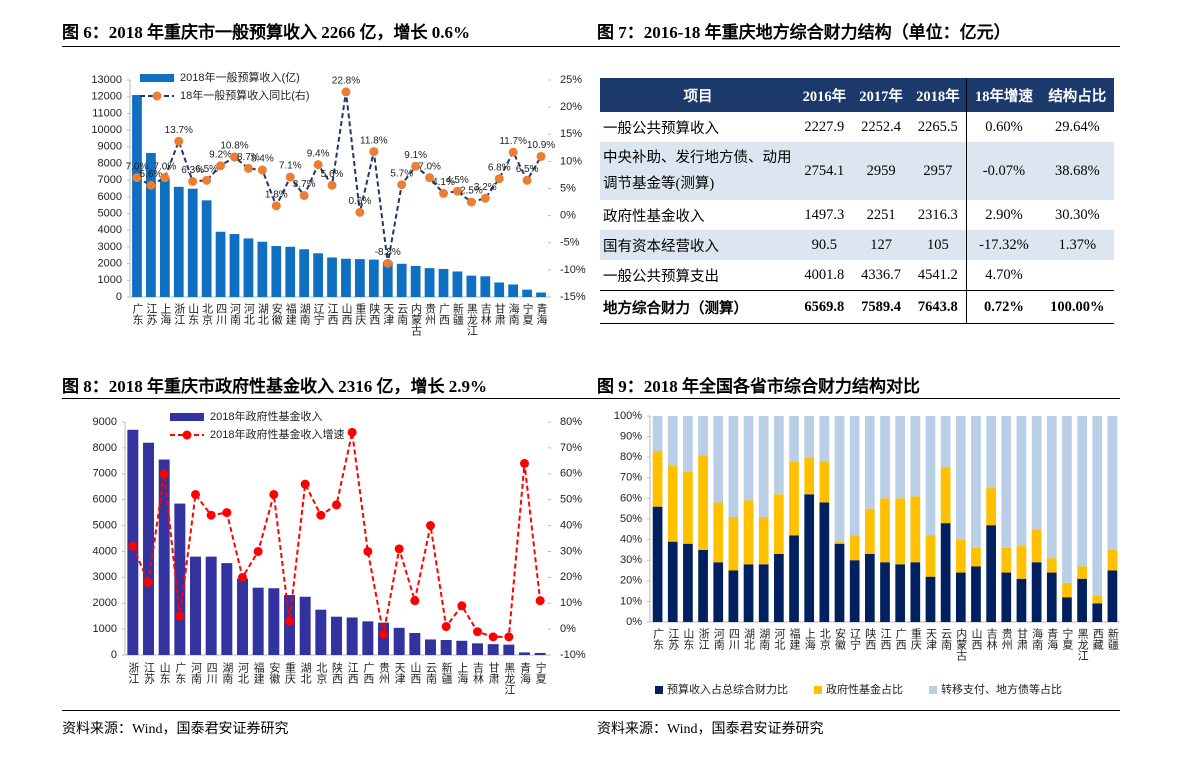 This screenshot has height=760, width=1191. I want to click on y2-tick-label: 50%, so click(571, 500).